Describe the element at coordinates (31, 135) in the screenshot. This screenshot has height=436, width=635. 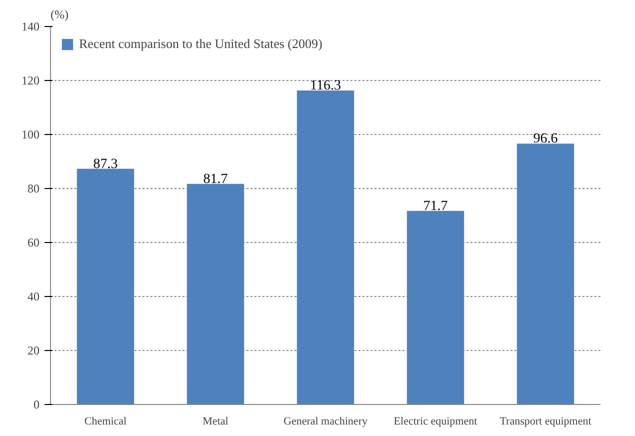
I see `y-tick-label: 100` at that location.